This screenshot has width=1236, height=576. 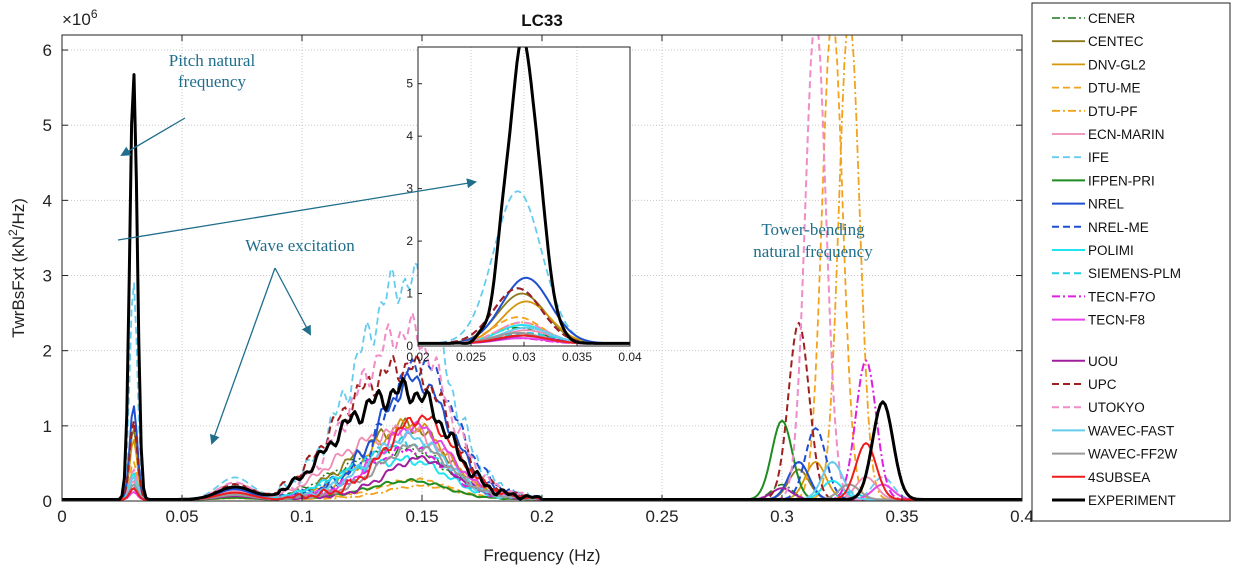 What do you see at coordinates (212, 60) in the screenshot?
I see `pitch-natural-frequency-label: Pitch natural` at bounding box center [212, 60].